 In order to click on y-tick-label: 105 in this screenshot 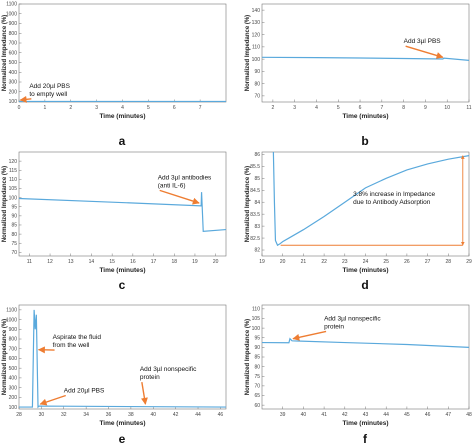, I will do `click(13, 189)`.